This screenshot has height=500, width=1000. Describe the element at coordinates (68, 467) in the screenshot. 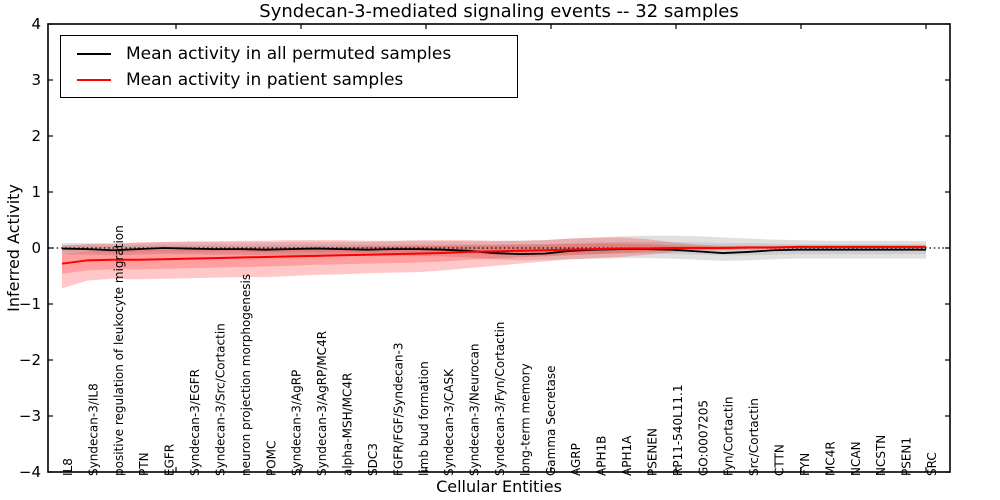

I see `x-tick-label: IL8` at that location.